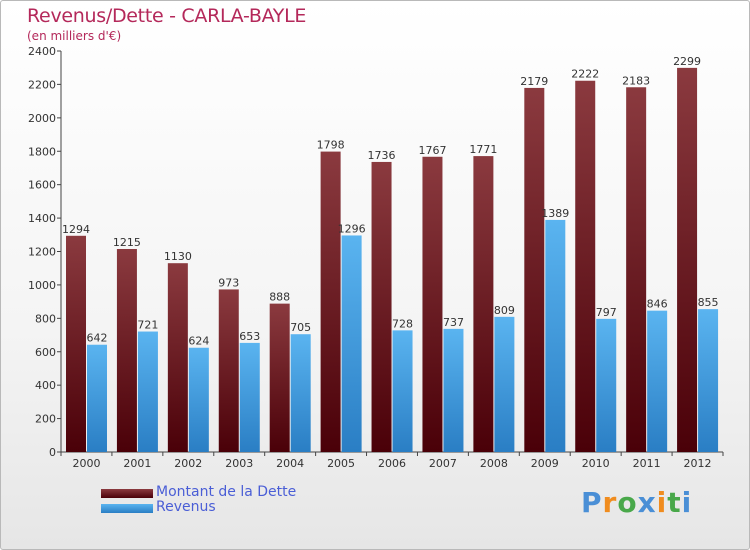 The width and height of the screenshot is (750, 550). What do you see at coordinates (97, 398) in the screenshot?
I see `bar-revenue-2000` at bounding box center [97, 398].